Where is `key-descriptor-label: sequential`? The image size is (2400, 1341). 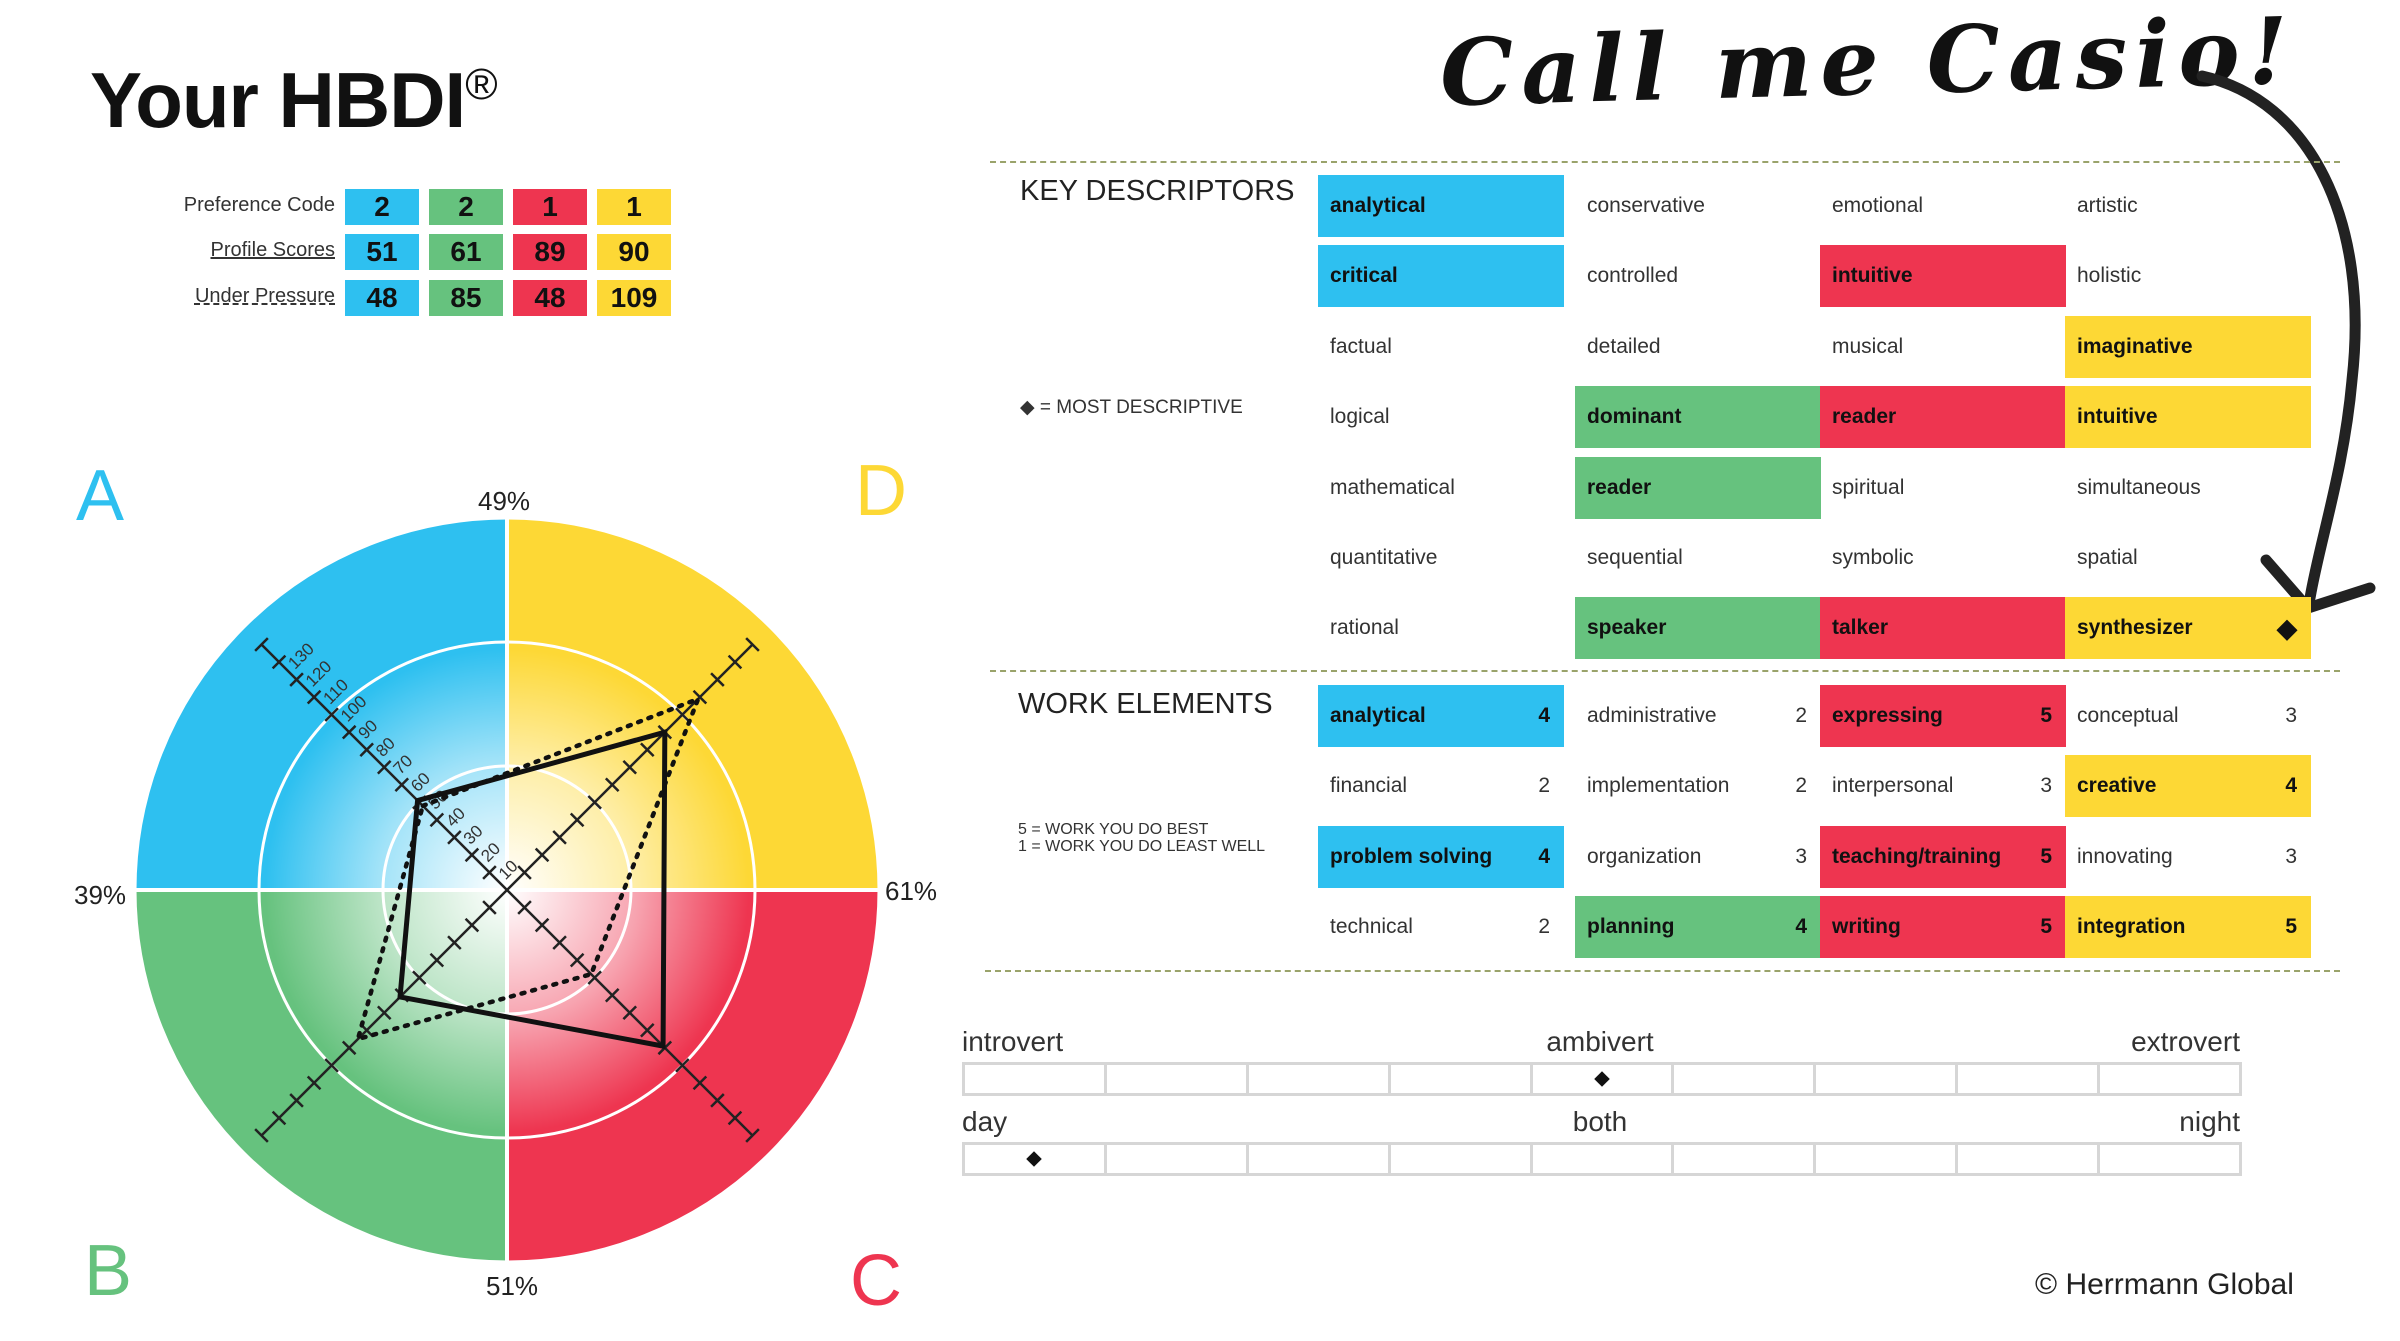
key-descriptor-label: sequential is located at coordinates (1635, 557).